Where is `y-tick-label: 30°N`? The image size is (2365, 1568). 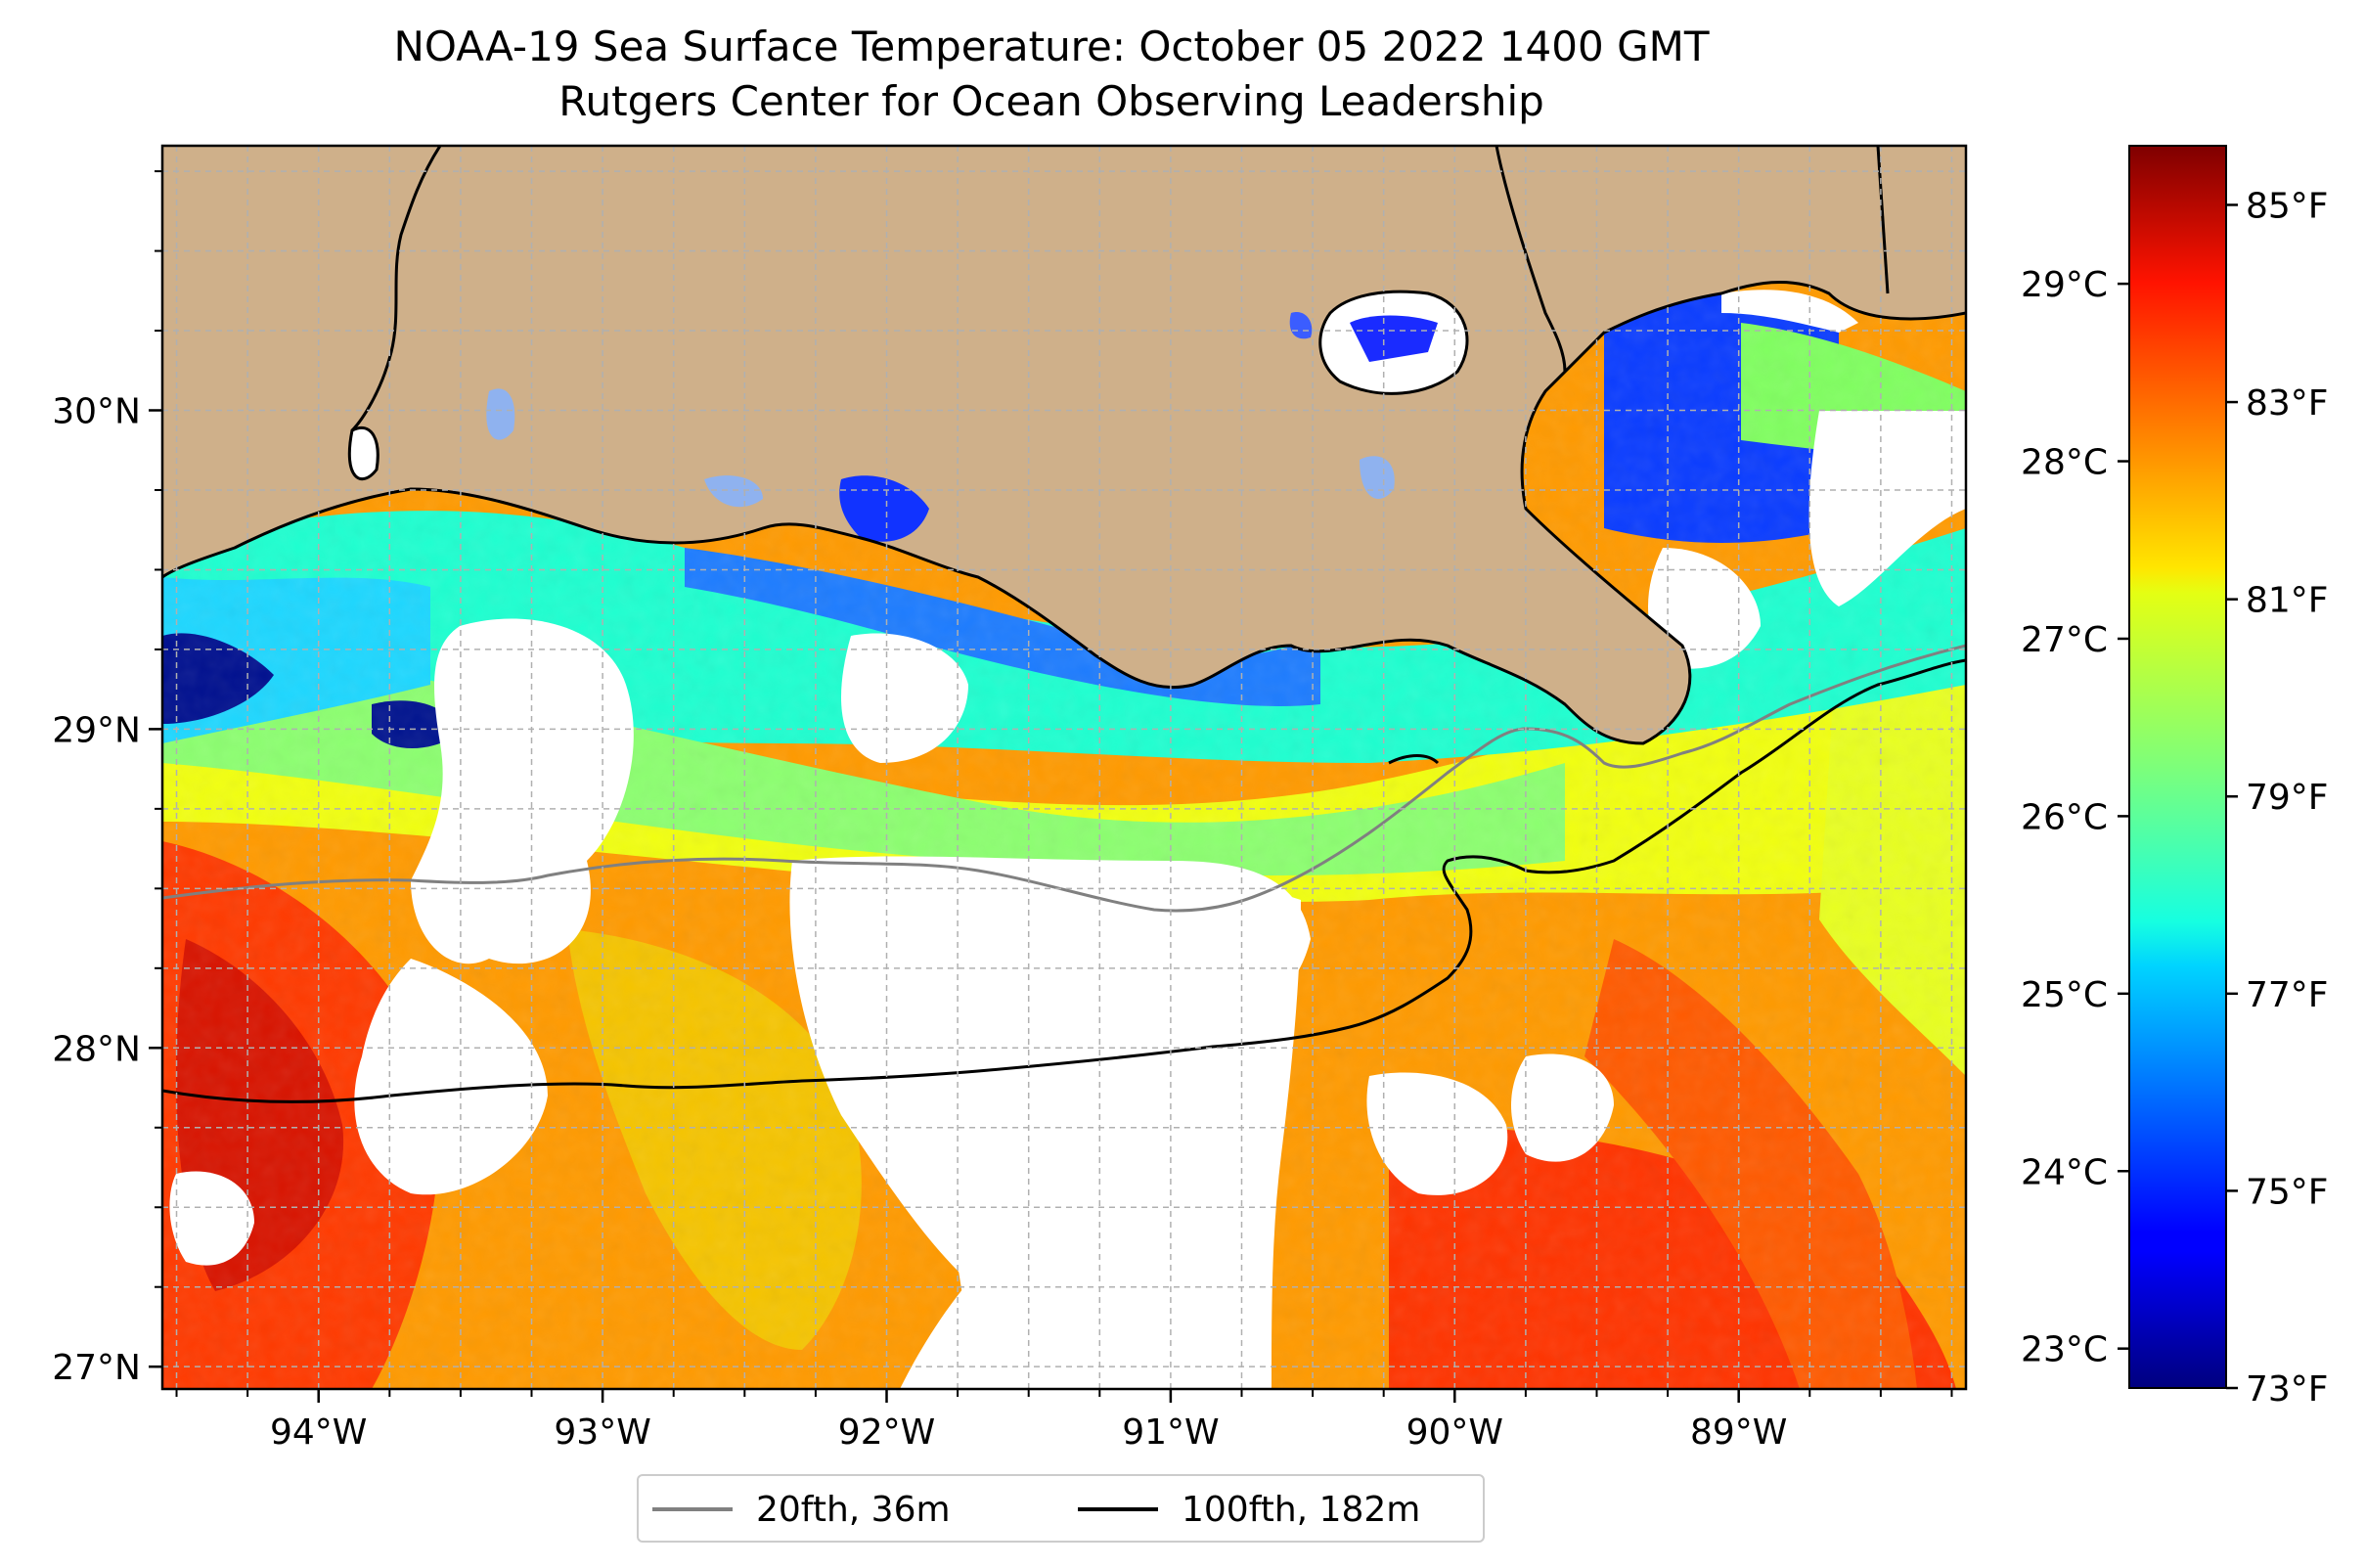 y-tick-label: 30°N is located at coordinates (96, 411).